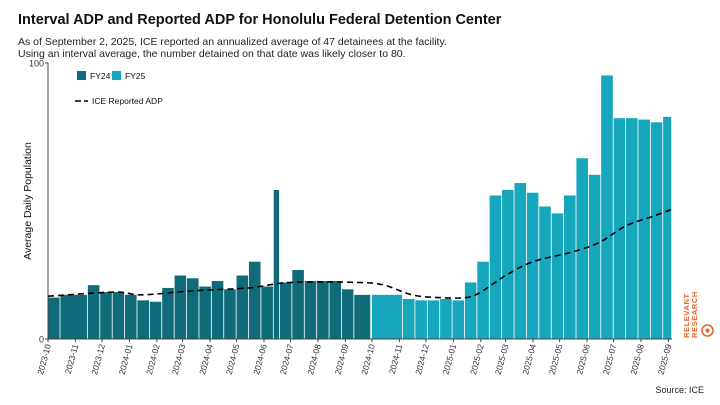 The image size is (720, 405). Describe the element at coordinates (116, 75) in the screenshot. I see `legend-swatch-fy25` at that location.